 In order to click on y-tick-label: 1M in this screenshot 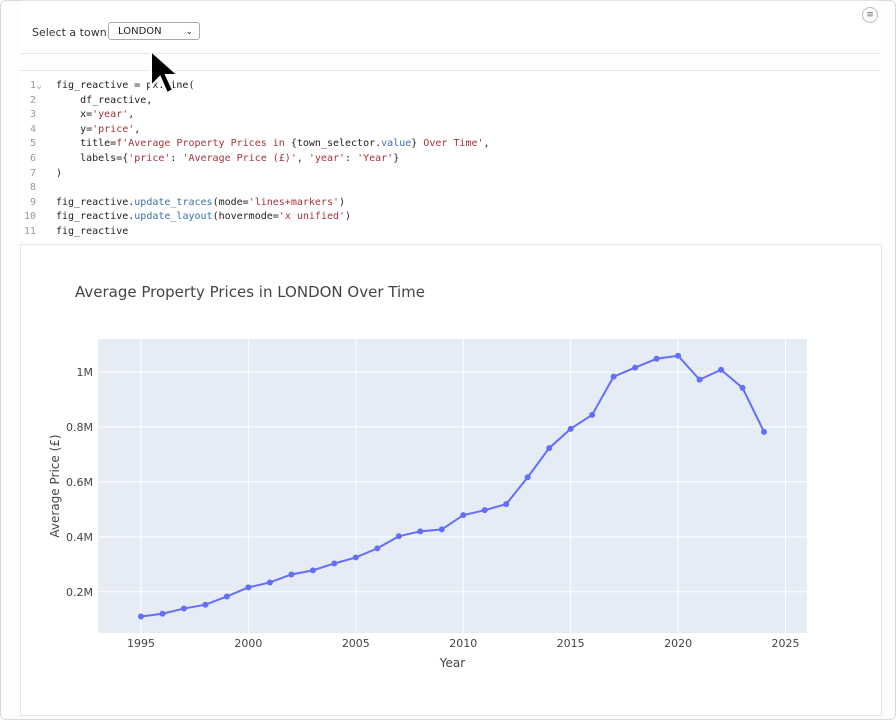, I will do `click(85, 372)`.